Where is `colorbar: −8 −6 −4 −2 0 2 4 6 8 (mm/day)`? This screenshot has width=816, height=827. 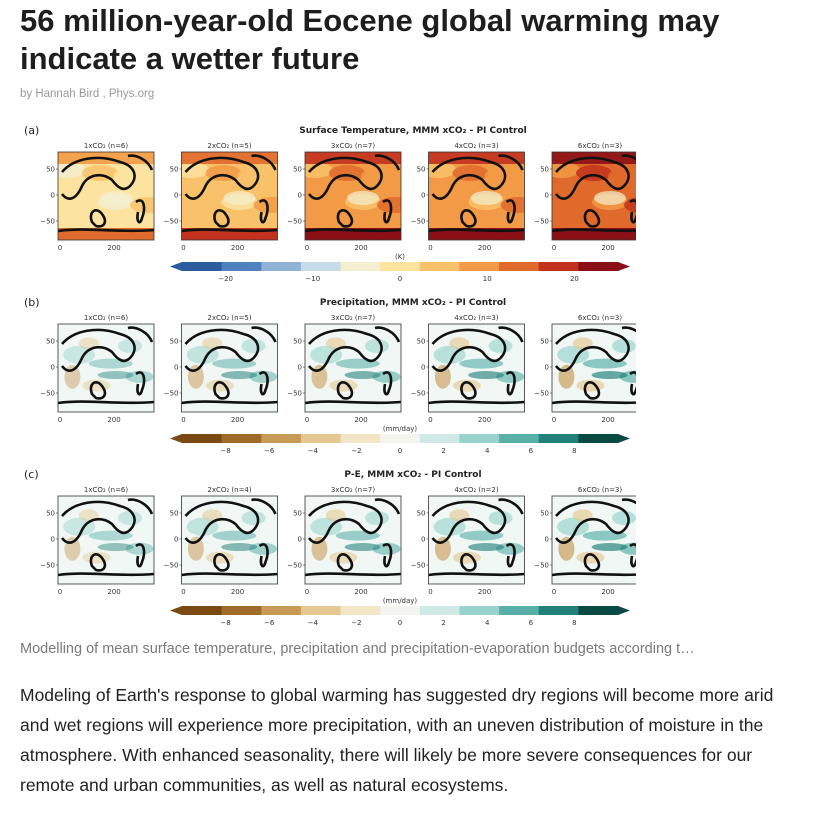 colorbar: −8 −6 −4 −2 0 2 4 6 8 (mm/day) is located at coordinates (400, 612).